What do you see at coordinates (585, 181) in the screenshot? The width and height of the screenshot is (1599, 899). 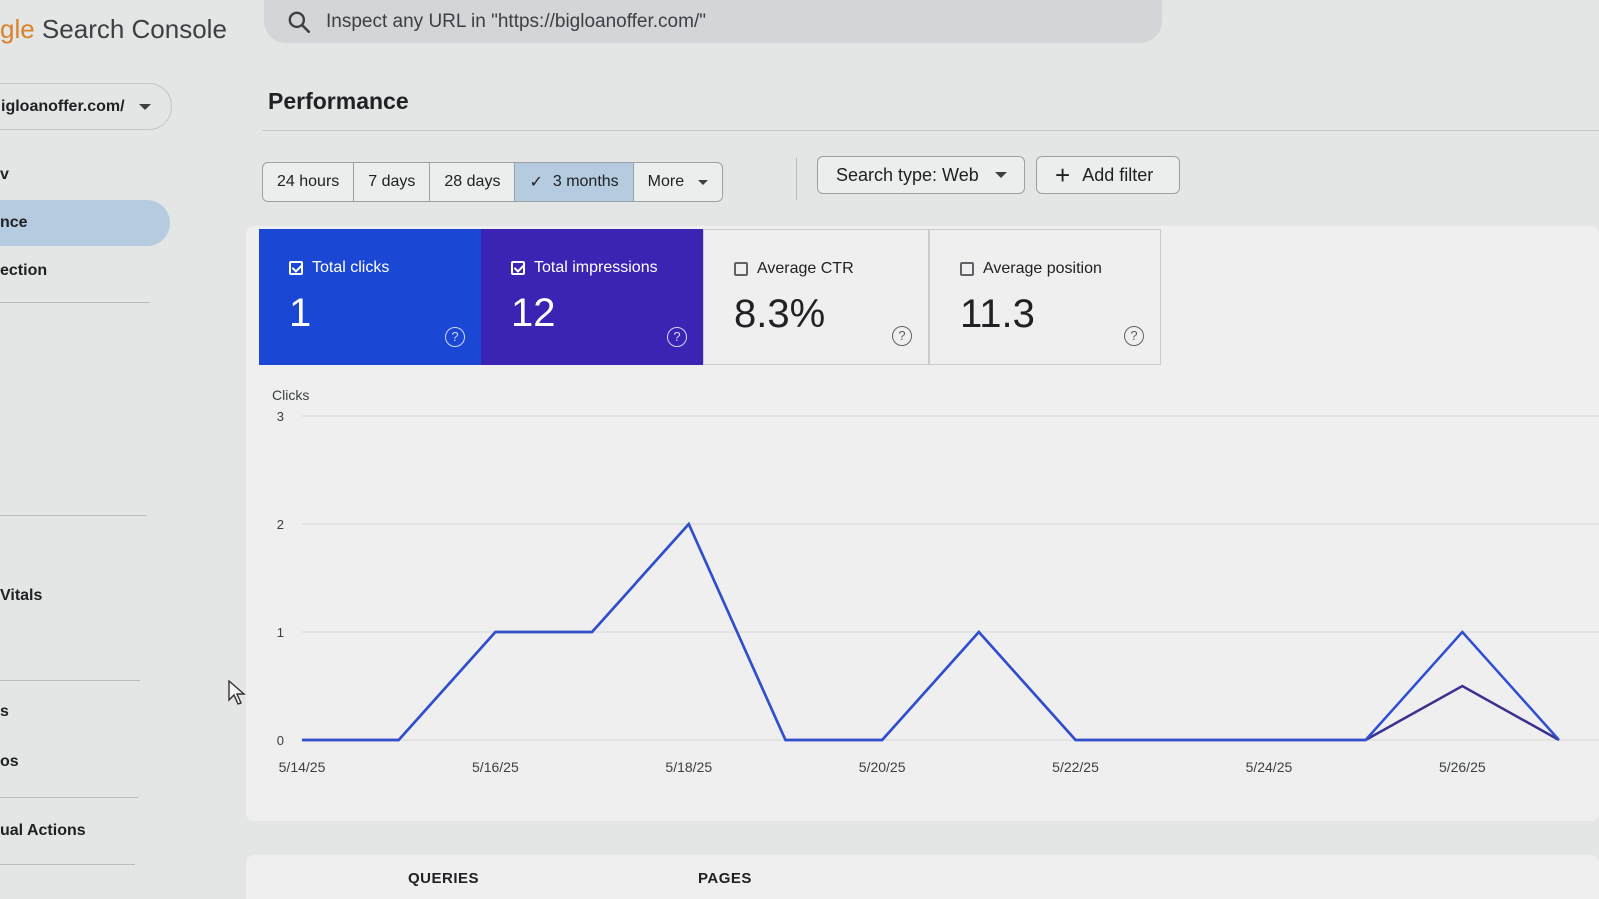 I see `range-3-months-label: 3 months` at bounding box center [585, 181].